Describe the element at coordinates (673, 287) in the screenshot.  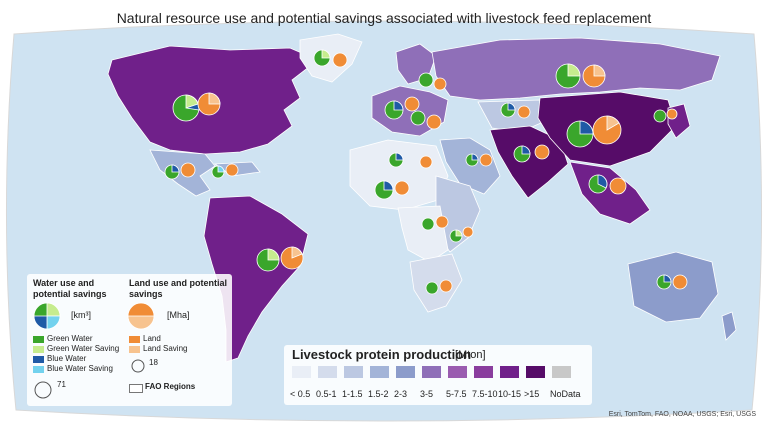
I see `region-australia` at that location.